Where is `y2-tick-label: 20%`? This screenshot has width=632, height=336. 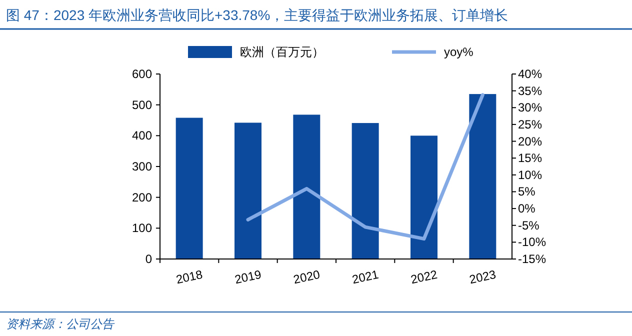 y2-tick-label: 20% is located at coordinates (530, 141).